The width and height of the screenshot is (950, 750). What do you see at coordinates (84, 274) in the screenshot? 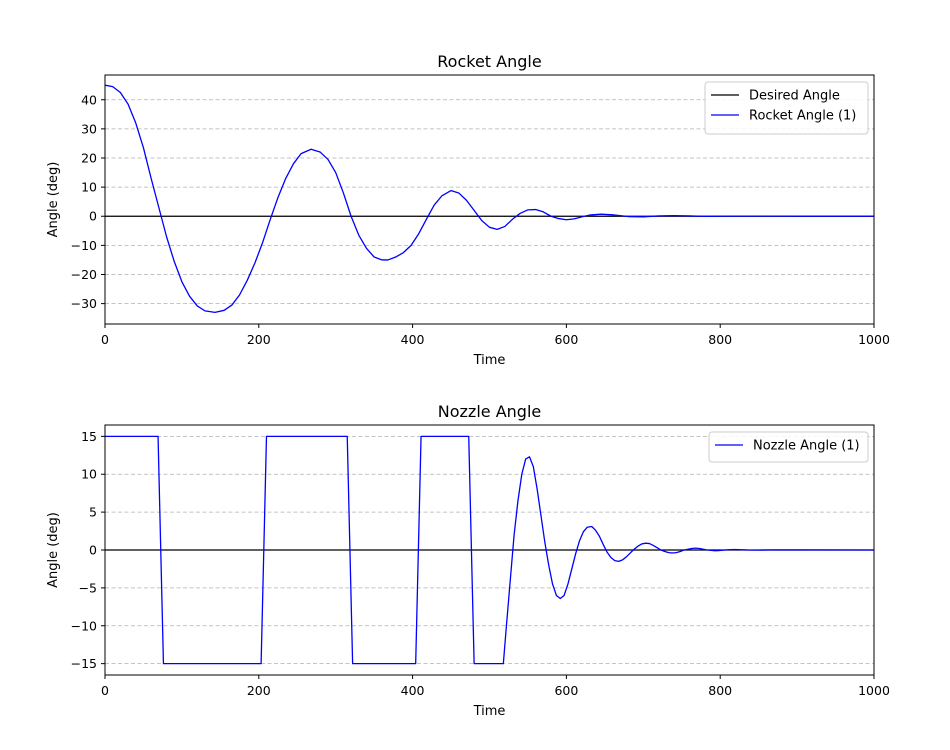
I see `y-tick-label: −20` at bounding box center [84, 274].